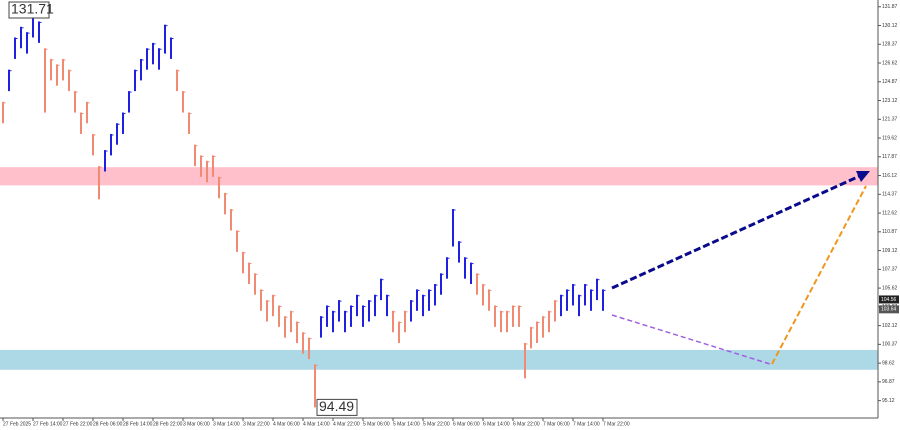 Image resolution: width=900 pixels, height=430 pixels. I want to click on y-tick-label: 130.12, so click(890, 26).